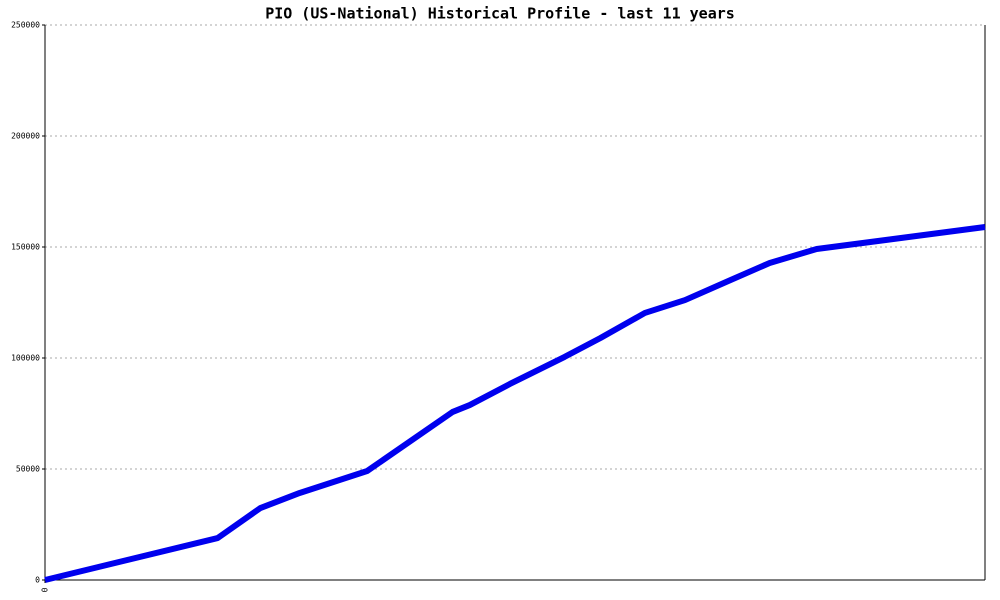  Describe the element at coordinates (37, 580) in the screenshot. I see `y-tick-label: 0` at that location.